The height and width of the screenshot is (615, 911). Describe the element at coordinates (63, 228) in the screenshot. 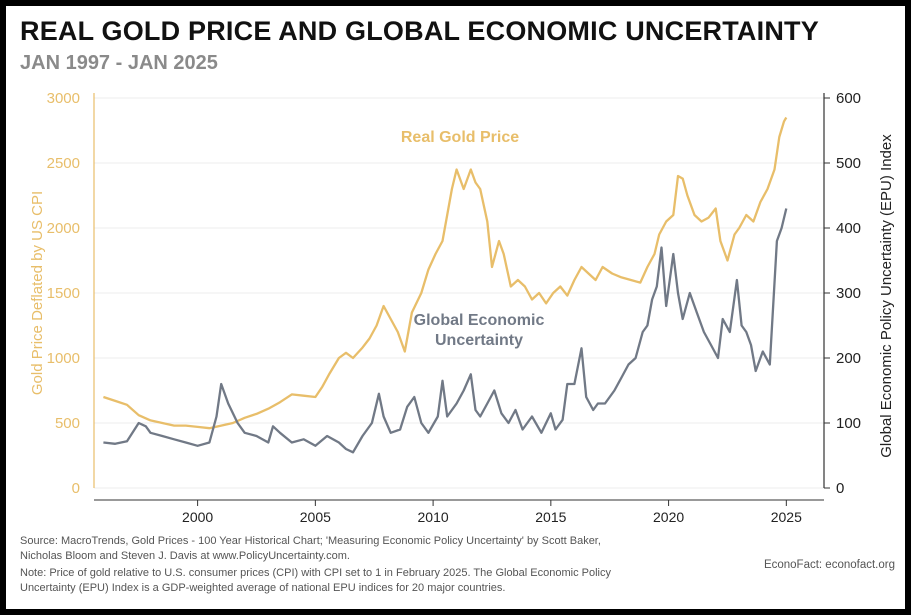

I see `left-tick-label: 2000` at that location.